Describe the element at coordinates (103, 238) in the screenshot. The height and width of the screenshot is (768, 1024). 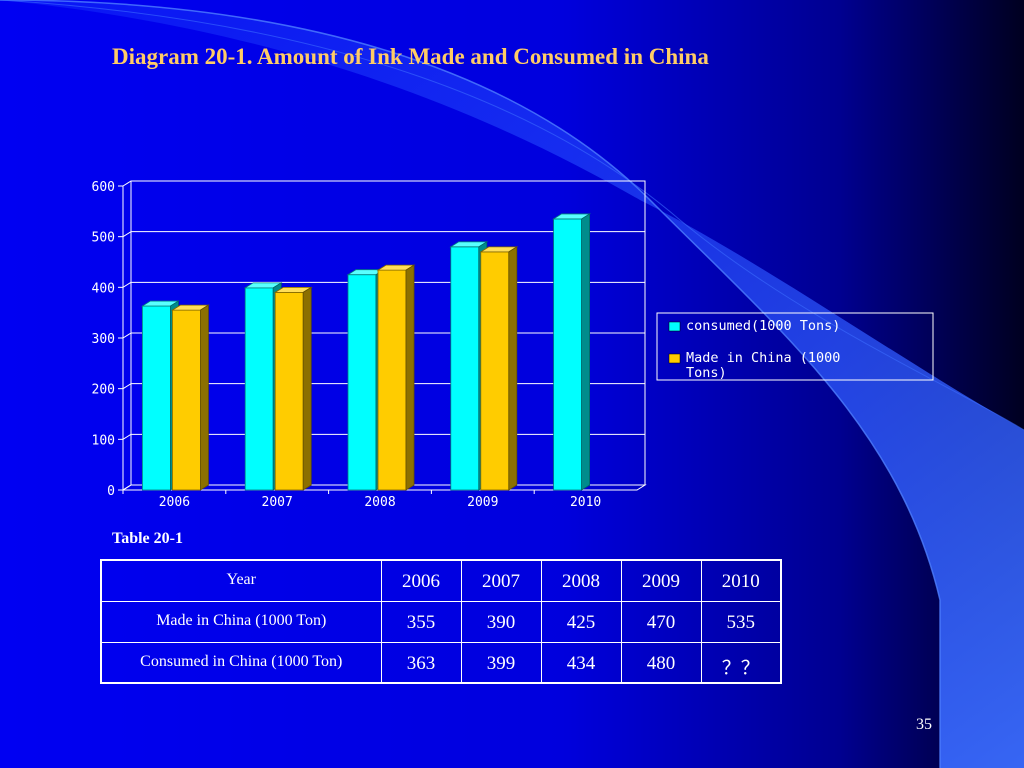
I see `y-tick-label: 500` at that location.